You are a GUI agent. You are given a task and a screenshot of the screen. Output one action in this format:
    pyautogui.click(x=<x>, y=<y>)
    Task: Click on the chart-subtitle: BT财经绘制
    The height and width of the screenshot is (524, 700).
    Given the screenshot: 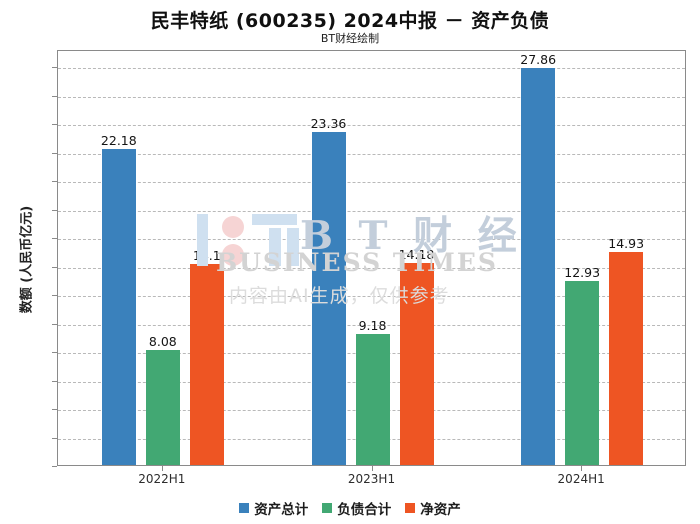 What is the action you would take?
    pyautogui.click(x=350, y=38)
    